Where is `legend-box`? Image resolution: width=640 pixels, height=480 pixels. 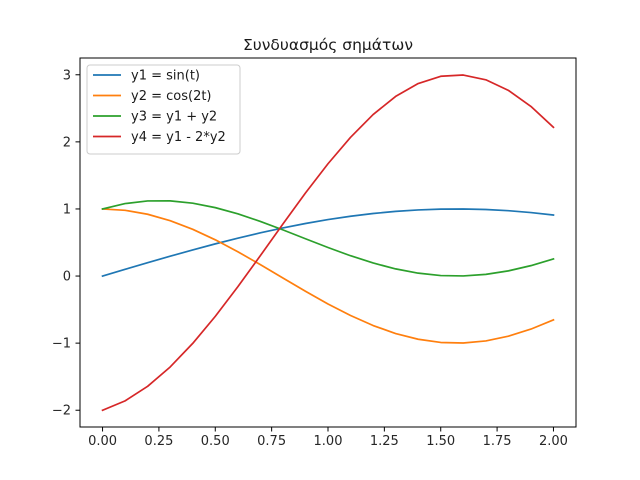 legend-box is located at coordinates (163, 109).